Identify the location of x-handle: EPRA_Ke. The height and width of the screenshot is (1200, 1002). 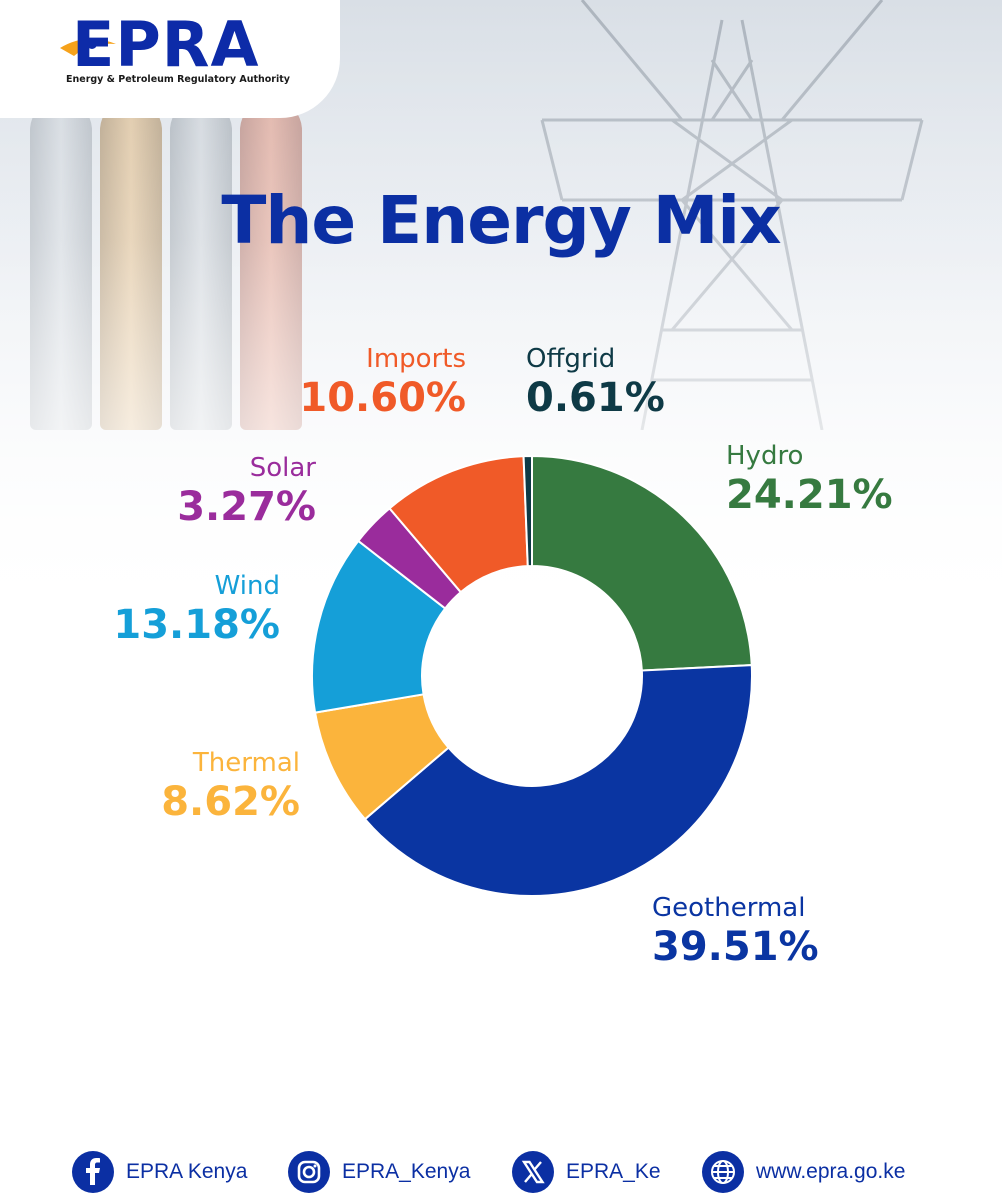
(613, 1171).